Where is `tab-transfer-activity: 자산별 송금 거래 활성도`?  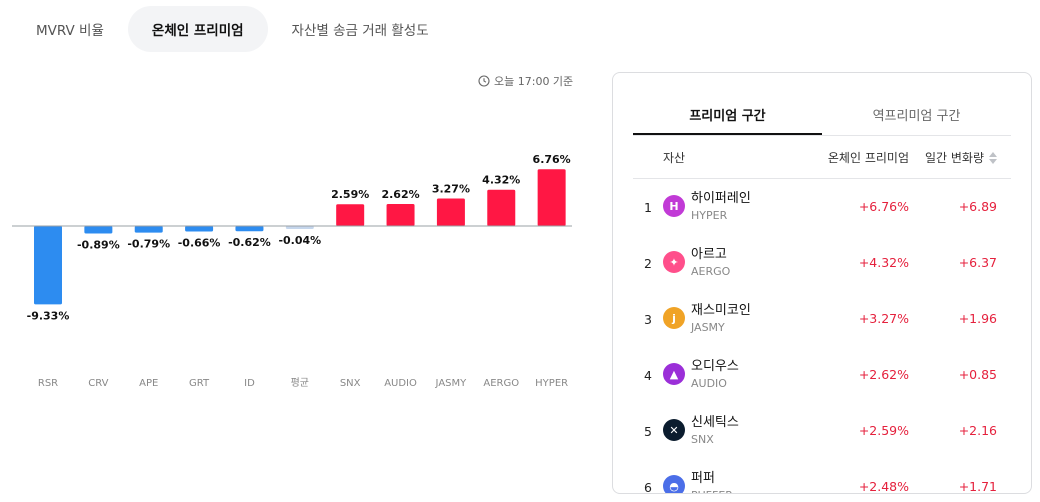 tab-transfer-activity: 자산별 송금 거래 활성도 is located at coordinates (360, 31).